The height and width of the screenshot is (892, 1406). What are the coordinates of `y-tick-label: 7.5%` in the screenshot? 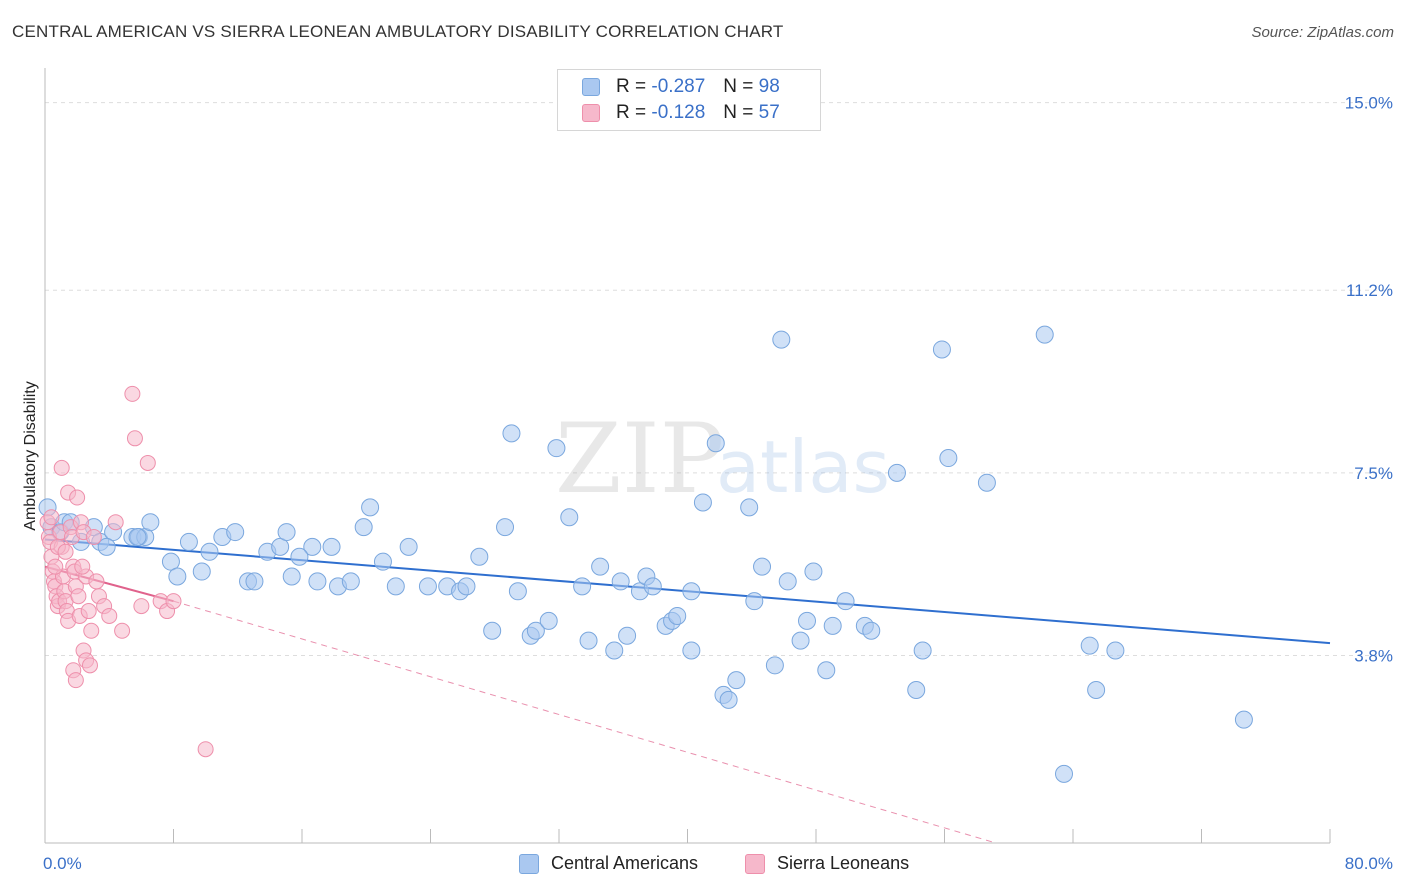 It's located at (1373, 473).